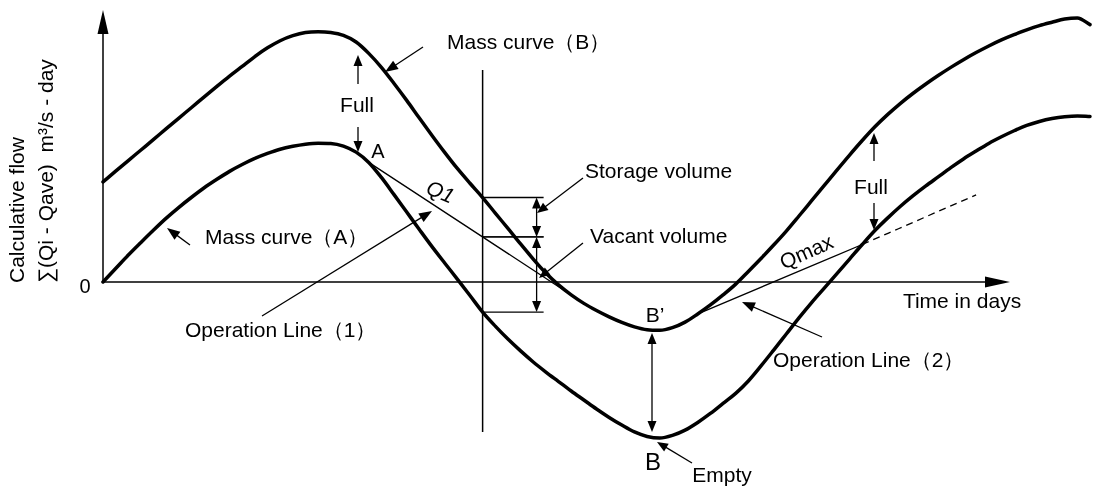 Image resolution: width=1097 pixels, height=488 pixels. What do you see at coordinates (281, 329) in the screenshot?
I see `text: Operation Line（1）` at bounding box center [281, 329].